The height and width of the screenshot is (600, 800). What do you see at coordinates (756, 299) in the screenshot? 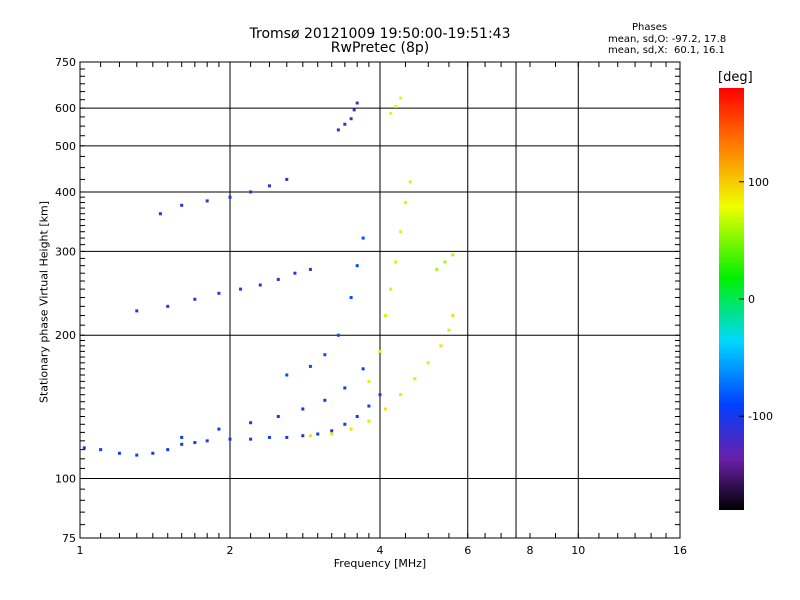
I see `colorbar-ticks: 100 0 -100` at bounding box center [756, 299].